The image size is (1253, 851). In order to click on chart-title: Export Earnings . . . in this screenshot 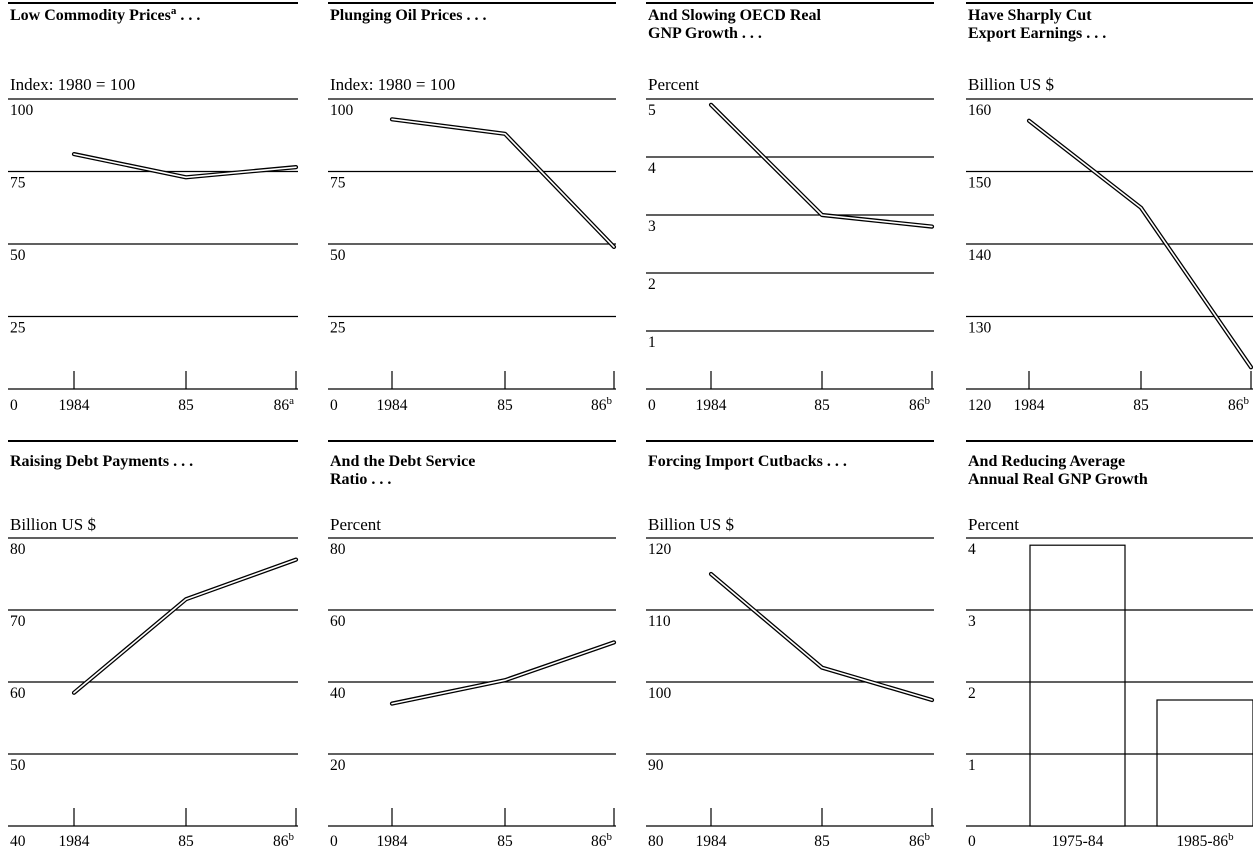, I will do `click(1037, 33)`.